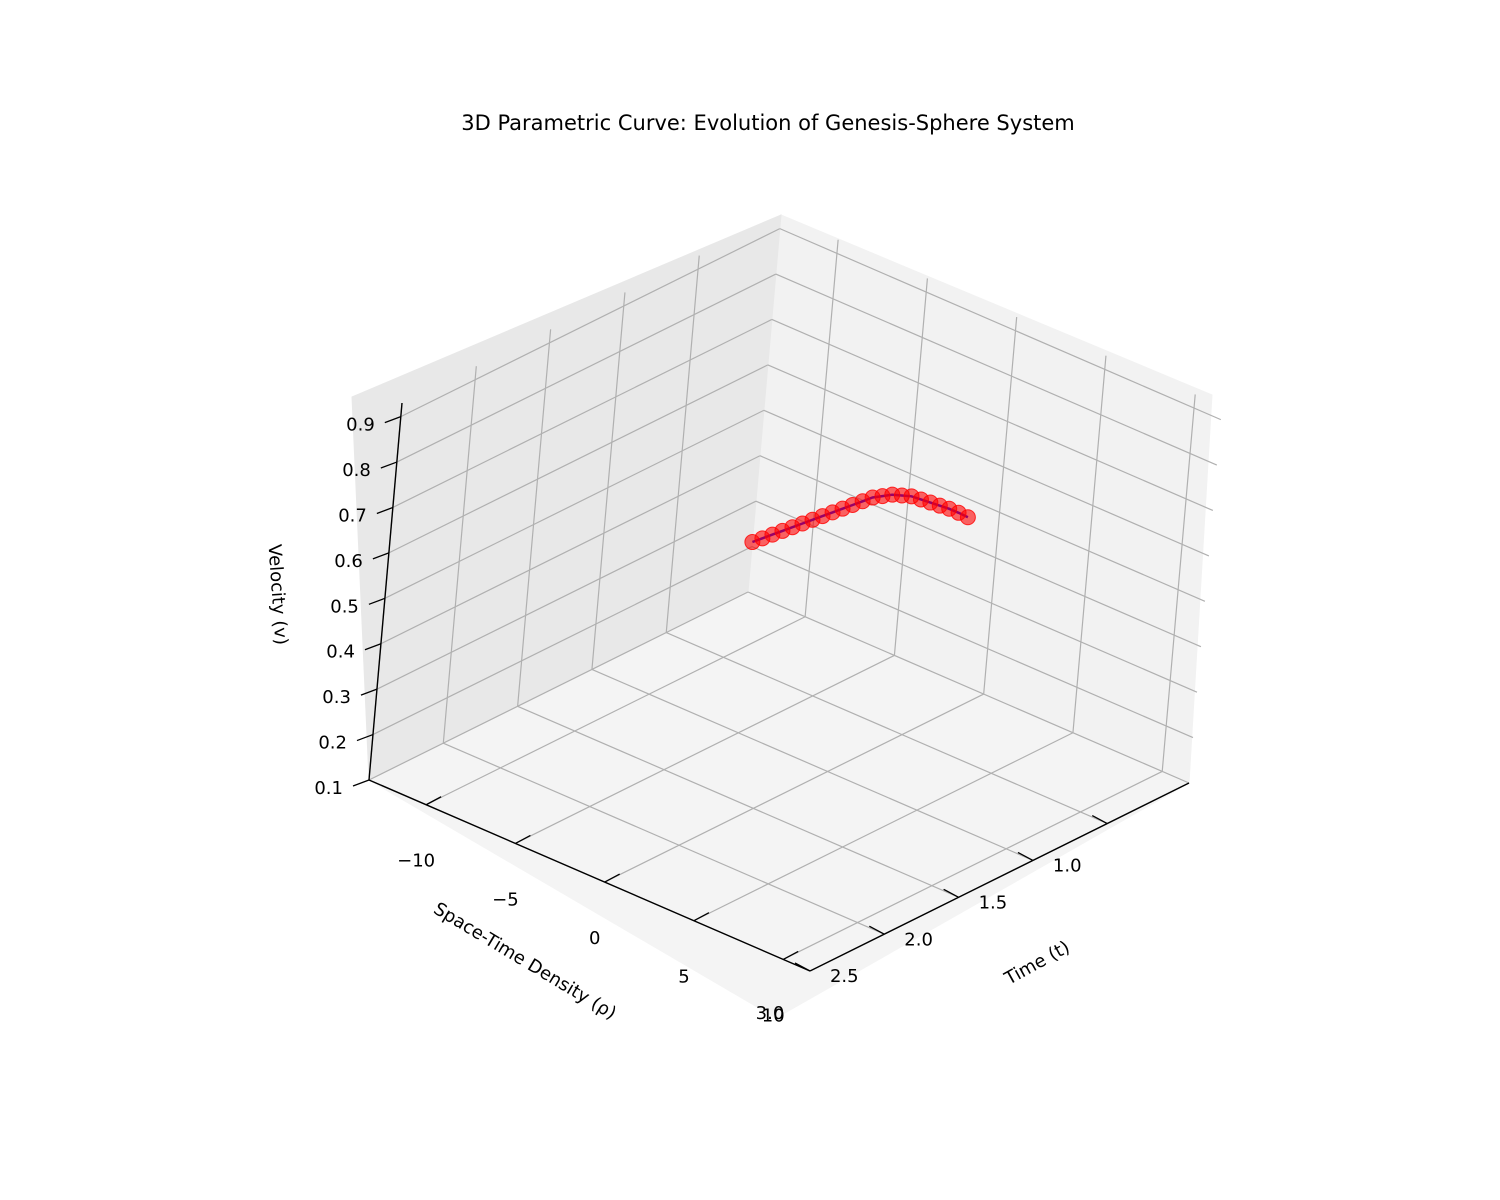  Describe the element at coordinates (360, 425) in the screenshot. I see `z-tick-label: 0.9` at that location.